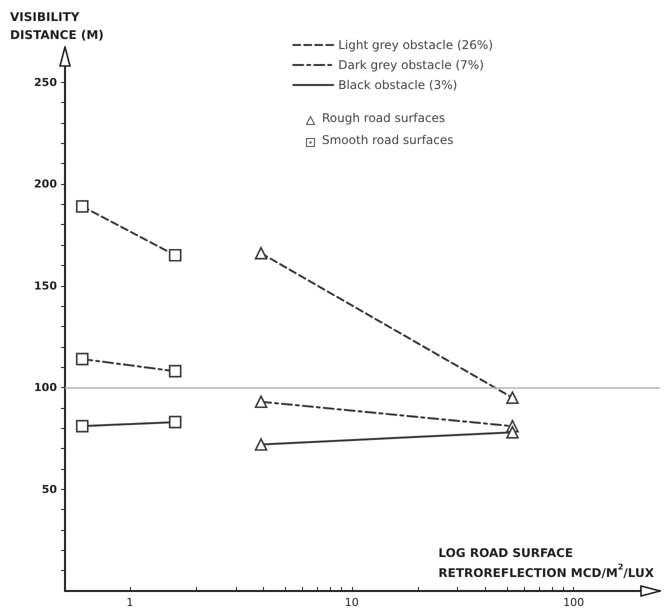  I want to click on annotation: Rough road surfaces, so click(384, 118).